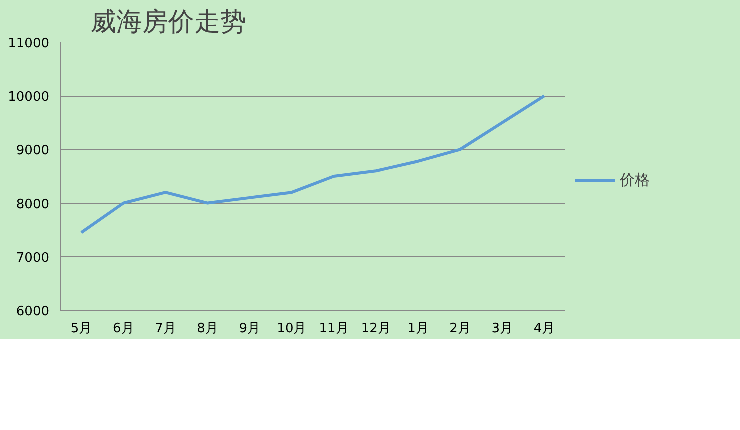  I want to click on y-tick-label: 10000, so click(29, 98).